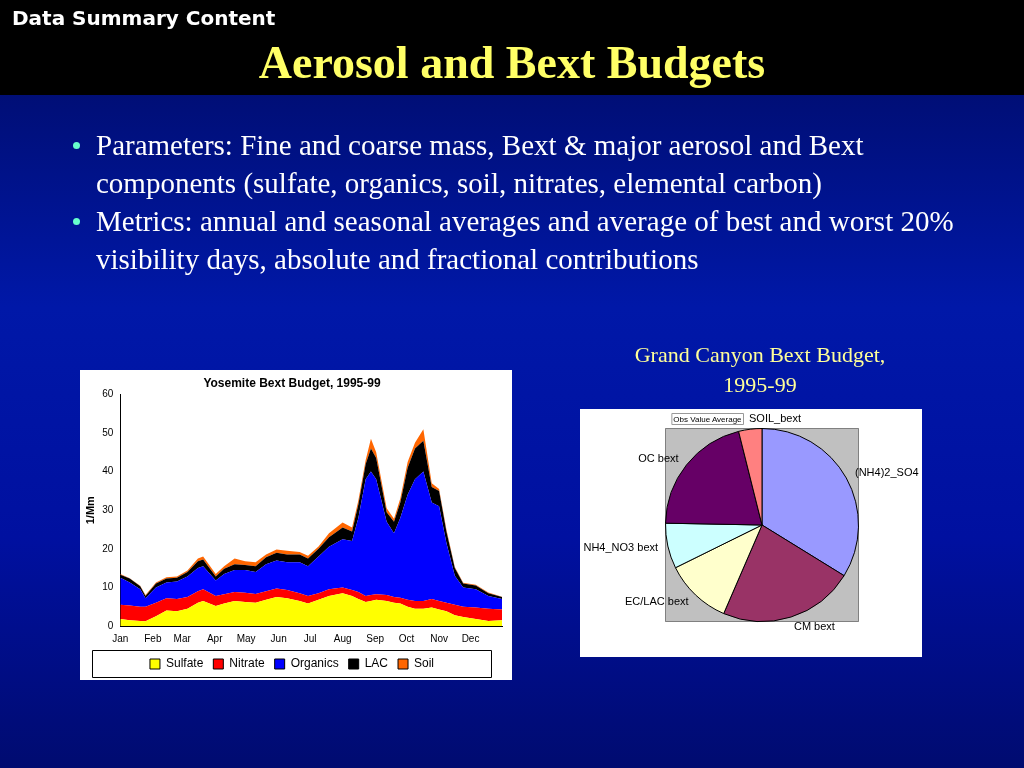 This screenshot has width=1024, height=768. What do you see at coordinates (512, 62) in the screenshot?
I see `text: Aerosol and Bext Budgets` at bounding box center [512, 62].